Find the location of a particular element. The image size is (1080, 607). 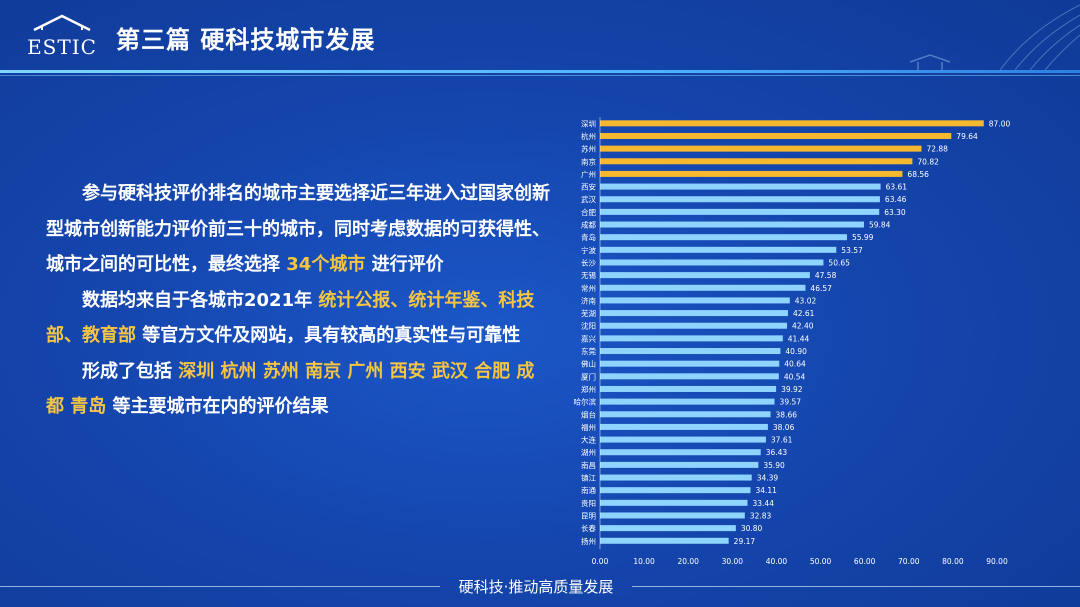

data-label: 79.64 is located at coordinates (967, 136).